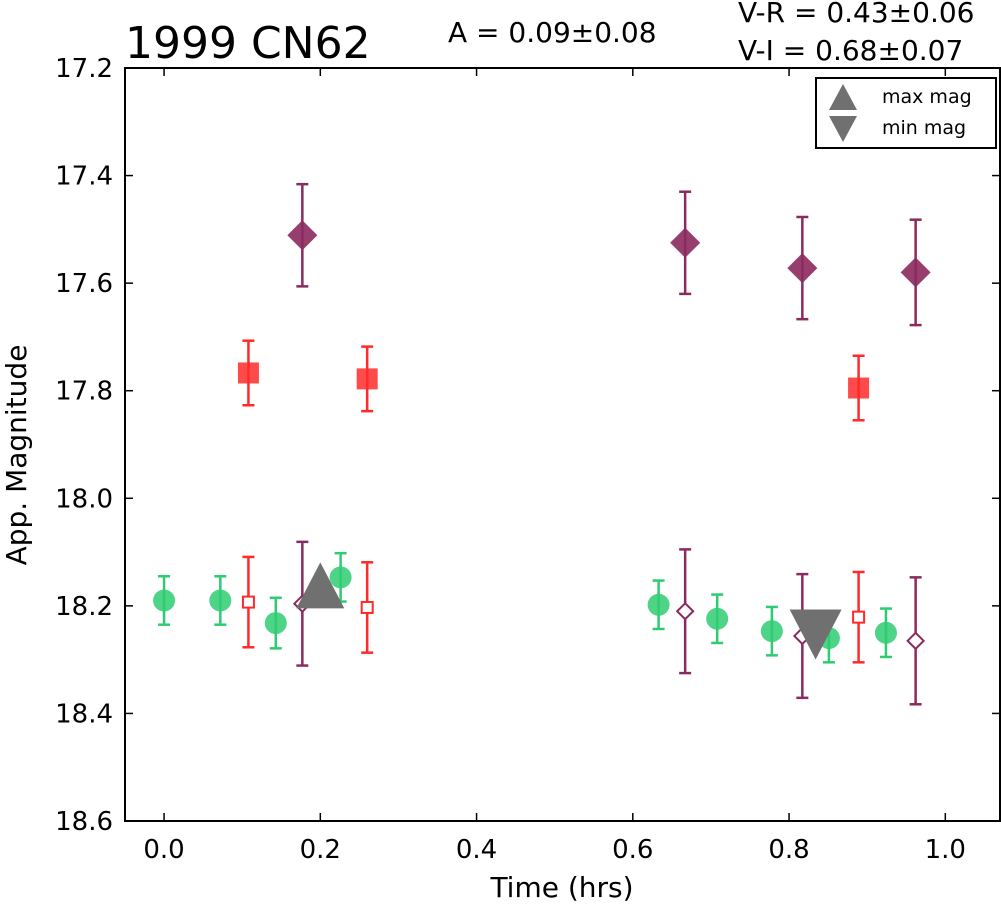 This screenshot has width=1001, height=904. I want to click on y-tick-label: 18.4, so click(84, 714).